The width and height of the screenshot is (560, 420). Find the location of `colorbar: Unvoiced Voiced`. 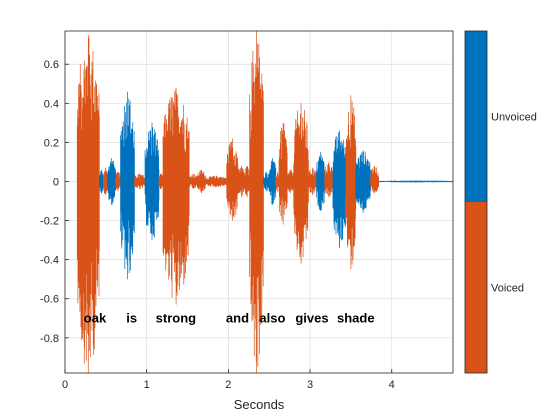

colorbar: Unvoiced Voiced is located at coordinates (500, 202).